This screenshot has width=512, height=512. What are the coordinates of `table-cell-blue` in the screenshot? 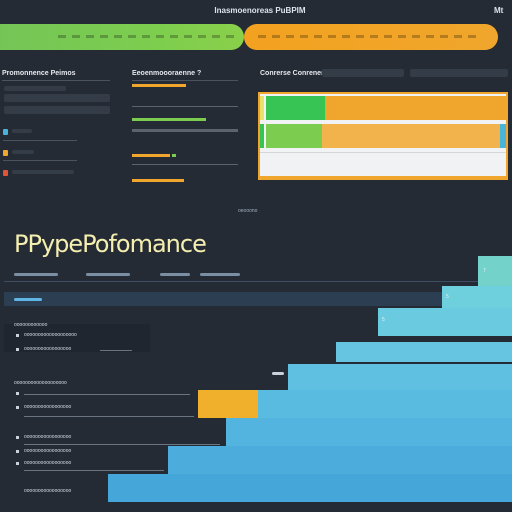 It's located at (503, 136).